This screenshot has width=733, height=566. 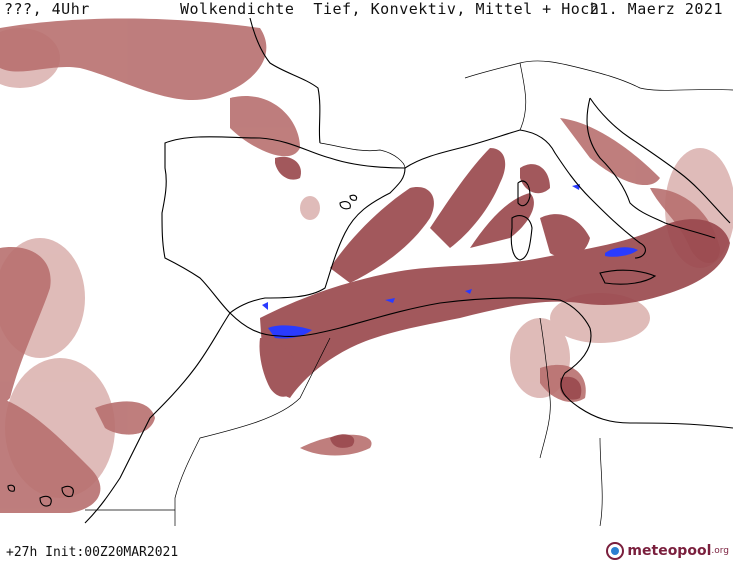 I want to click on forecast-hour-label: ???, 4Uhr, so click(x=47, y=9).